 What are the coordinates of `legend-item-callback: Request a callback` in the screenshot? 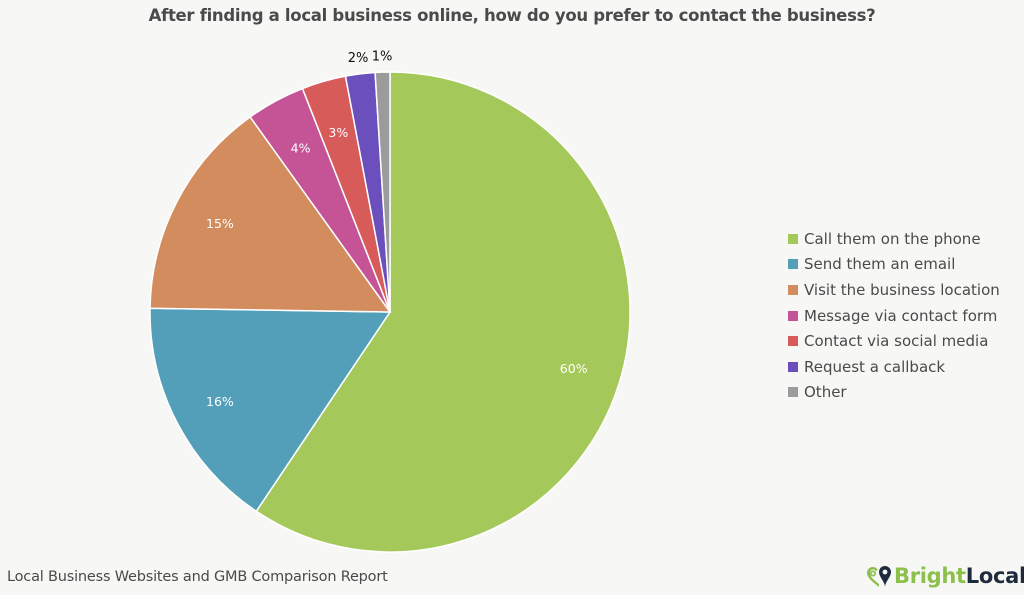 It's located at (894, 367).